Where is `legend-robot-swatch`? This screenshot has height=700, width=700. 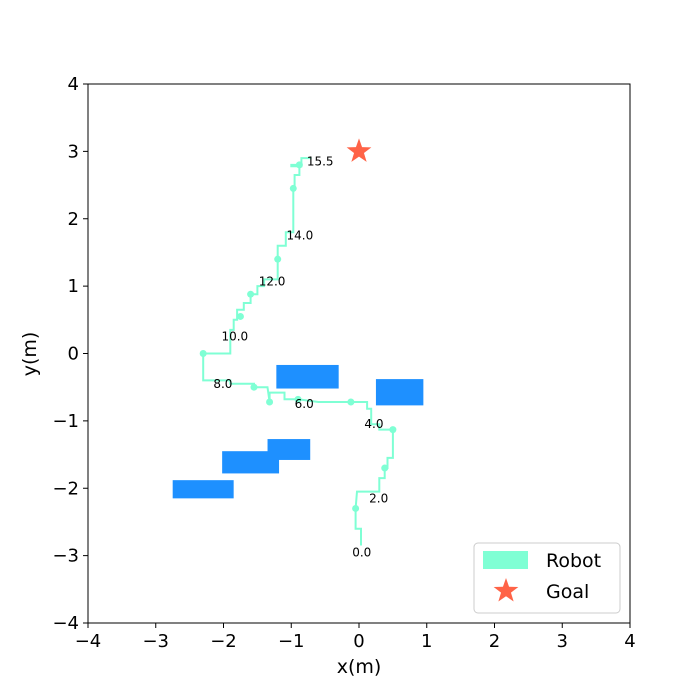
legend-robot-swatch is located at coordinates (505, 560).